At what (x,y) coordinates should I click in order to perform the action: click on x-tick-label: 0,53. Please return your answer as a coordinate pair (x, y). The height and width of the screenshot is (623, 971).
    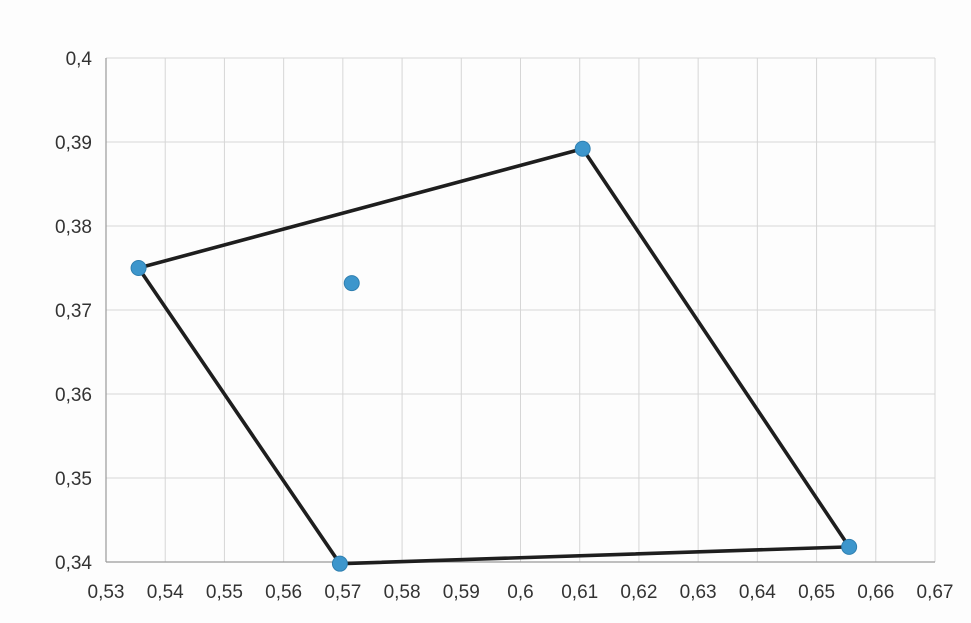
    Looking at the image, I should click on (106, 592).